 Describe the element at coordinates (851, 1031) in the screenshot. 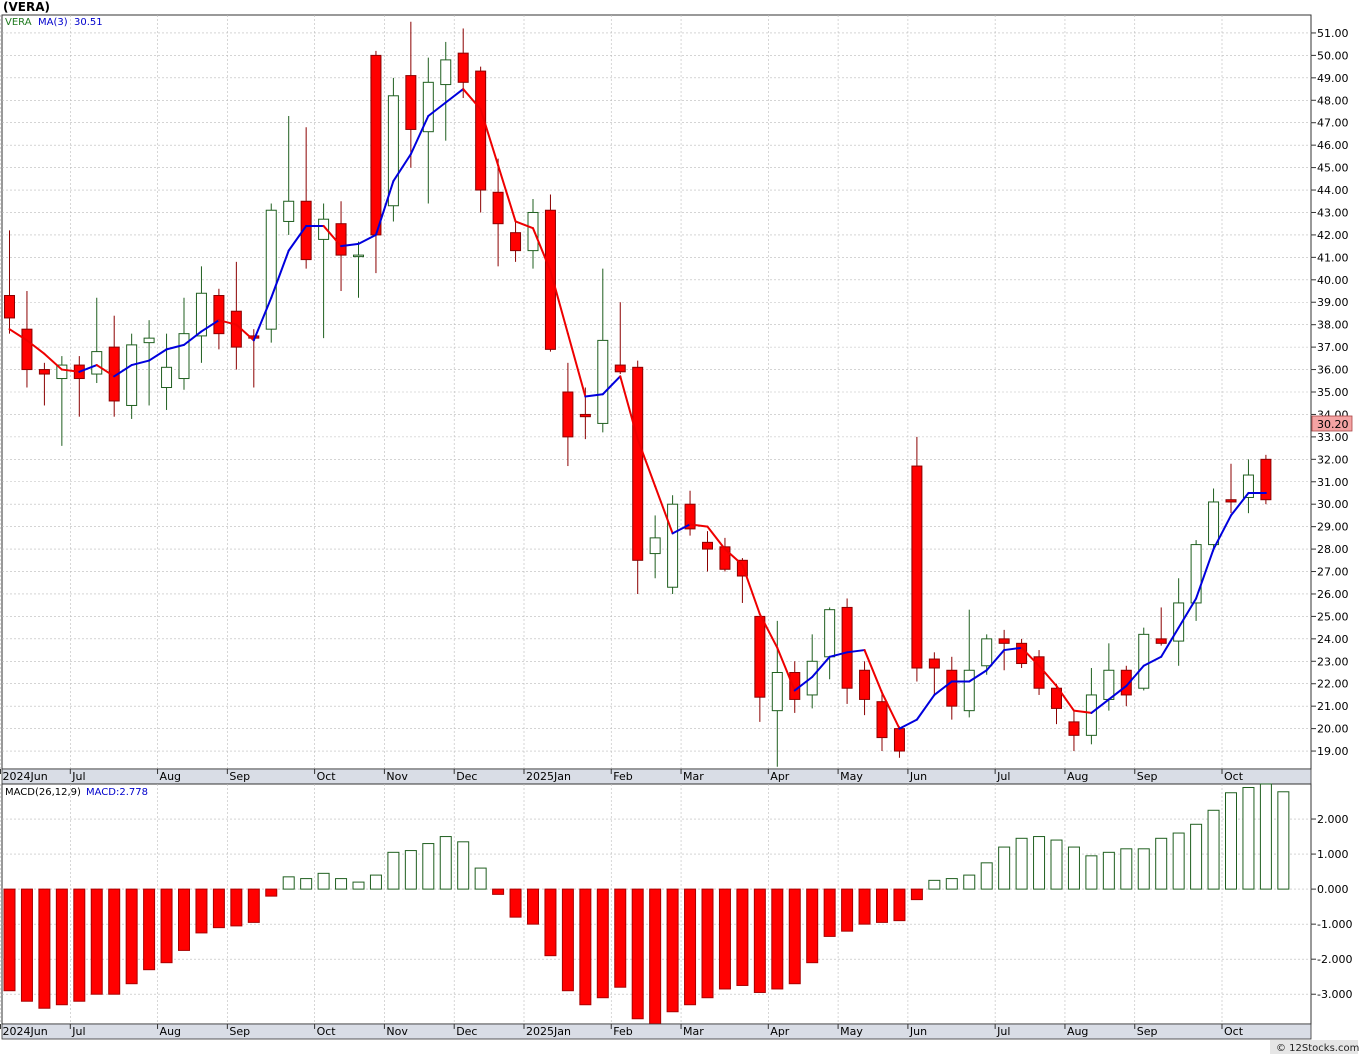

I see `date-label: May` at that location.